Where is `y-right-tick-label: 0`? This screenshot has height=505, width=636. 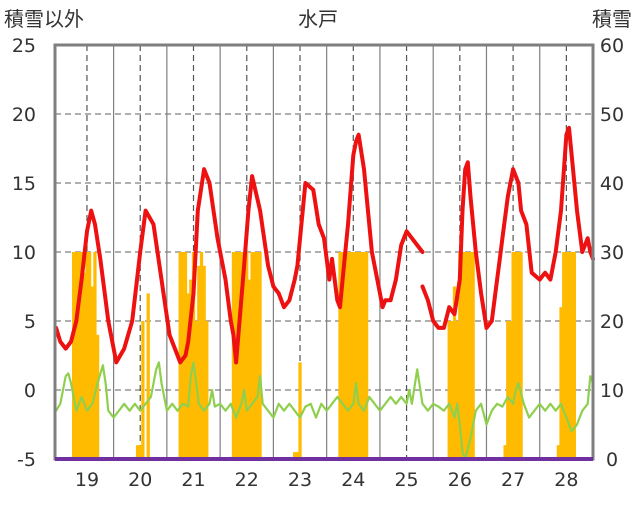
y-right-tick-label: 0 is located at coordinates (612, 460).